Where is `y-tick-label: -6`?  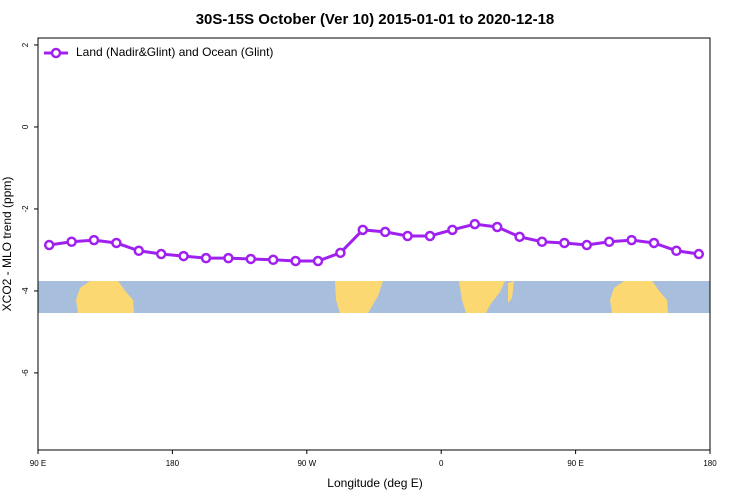 y-tick-label: -6 is located at coordinates (25, 373).